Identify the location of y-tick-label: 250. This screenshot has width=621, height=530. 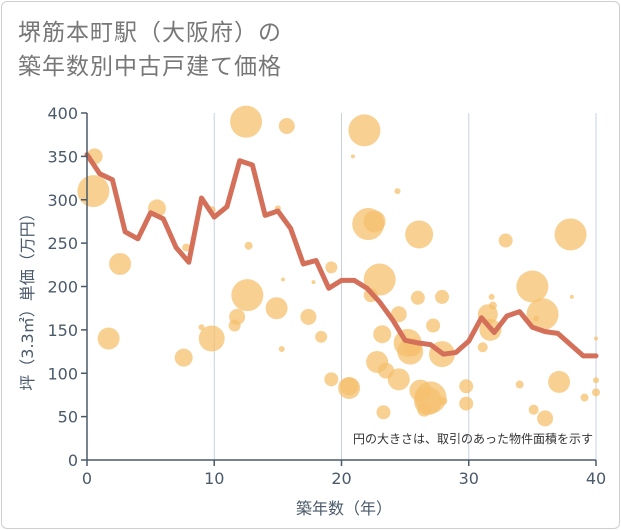
(62, 243).